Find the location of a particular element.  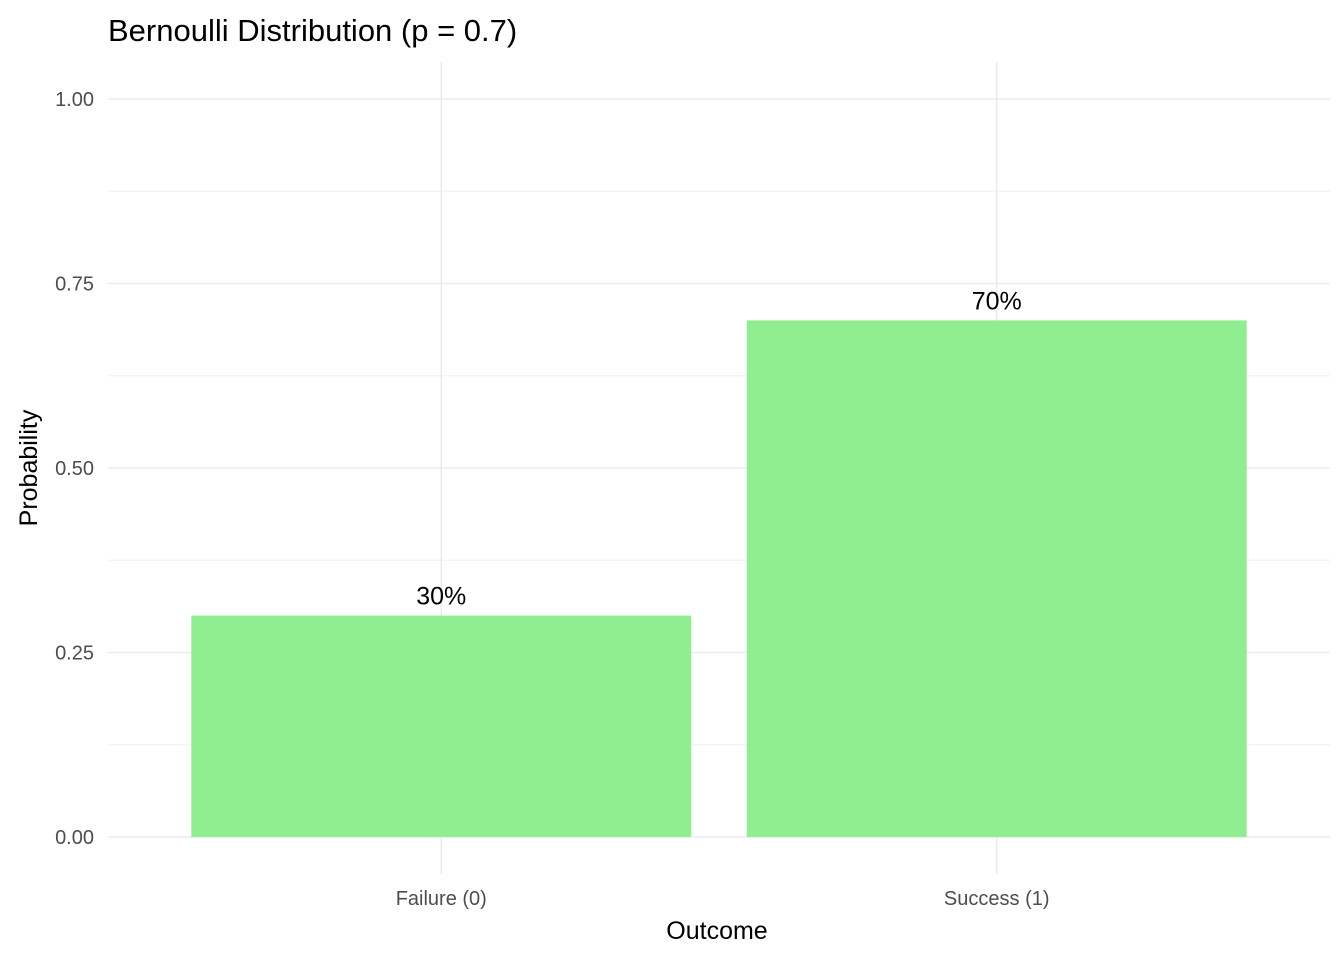

bar-value-label: 30% is located at coordinates (441, 597).